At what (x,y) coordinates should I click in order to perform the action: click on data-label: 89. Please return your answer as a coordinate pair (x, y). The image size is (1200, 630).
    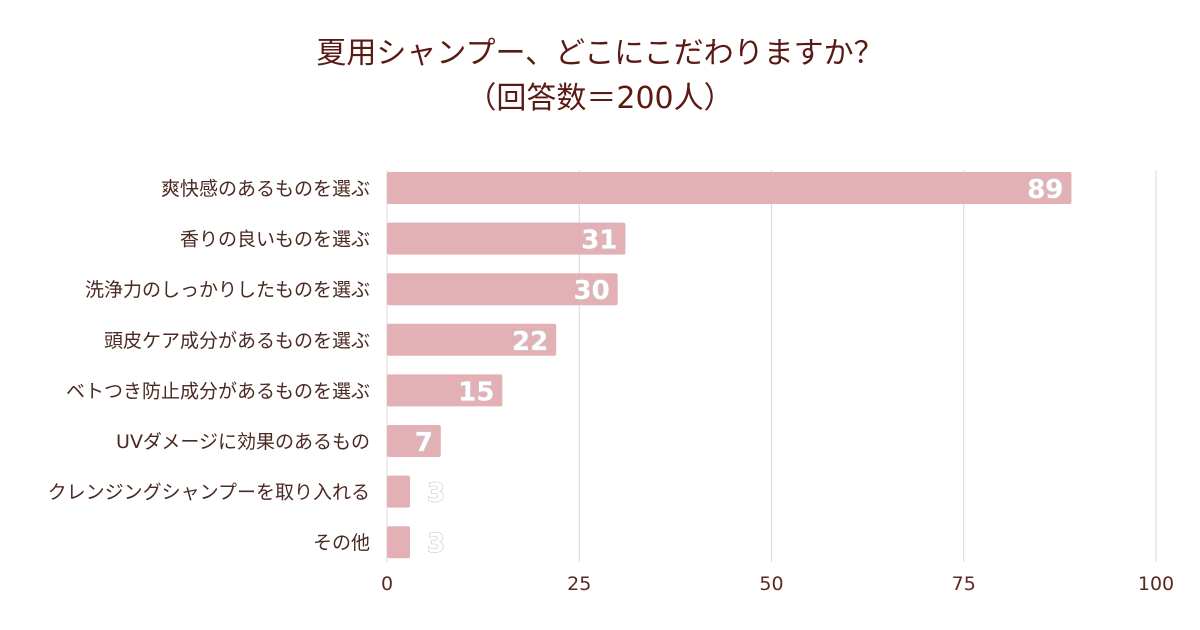
    Looking at the image, I should click on (1045, 190).